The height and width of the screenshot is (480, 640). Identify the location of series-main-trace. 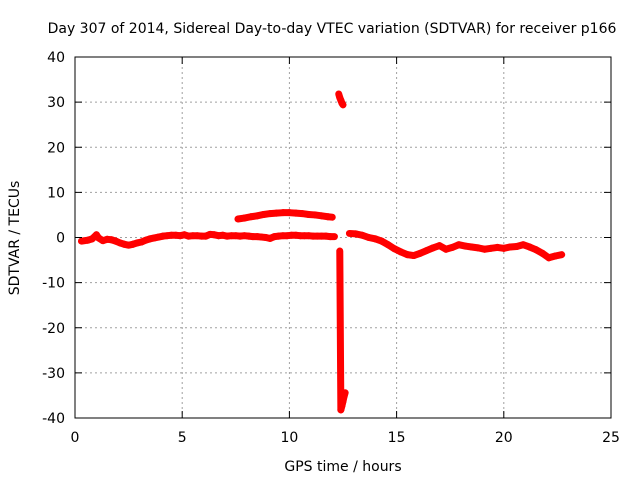
(321, 245).